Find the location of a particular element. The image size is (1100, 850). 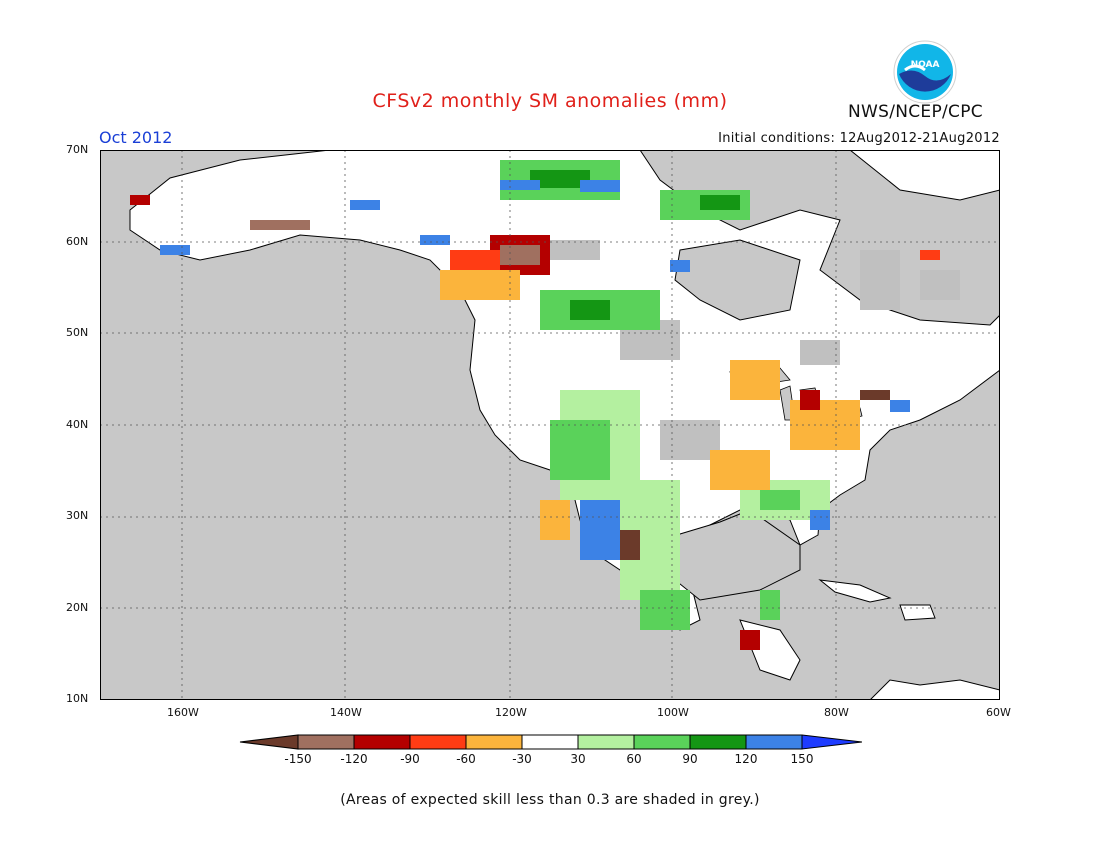

map-title: CFSv2 monthly SM anomalies (mm) is located at coordinates (550, 101).